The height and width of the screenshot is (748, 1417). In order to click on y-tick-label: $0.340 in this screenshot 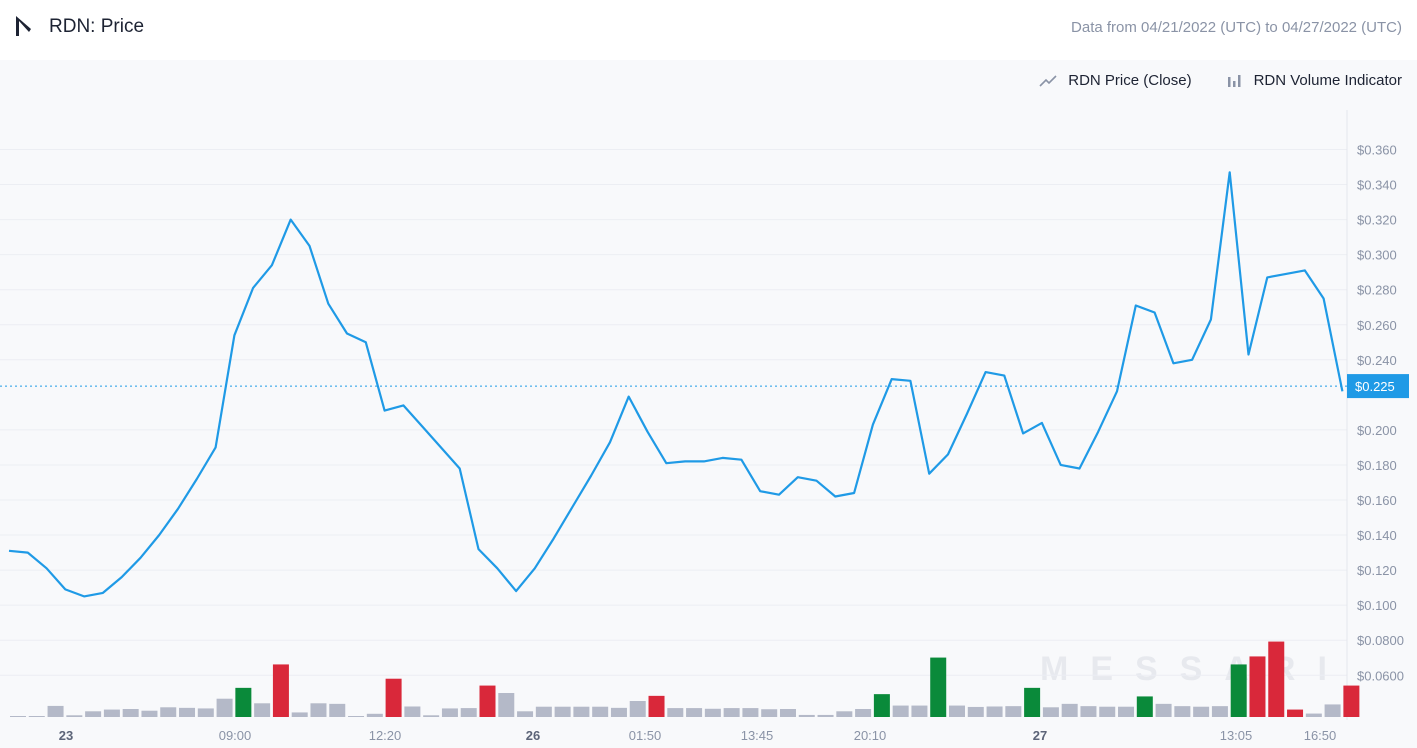, I will do `click(1377, 185)`.